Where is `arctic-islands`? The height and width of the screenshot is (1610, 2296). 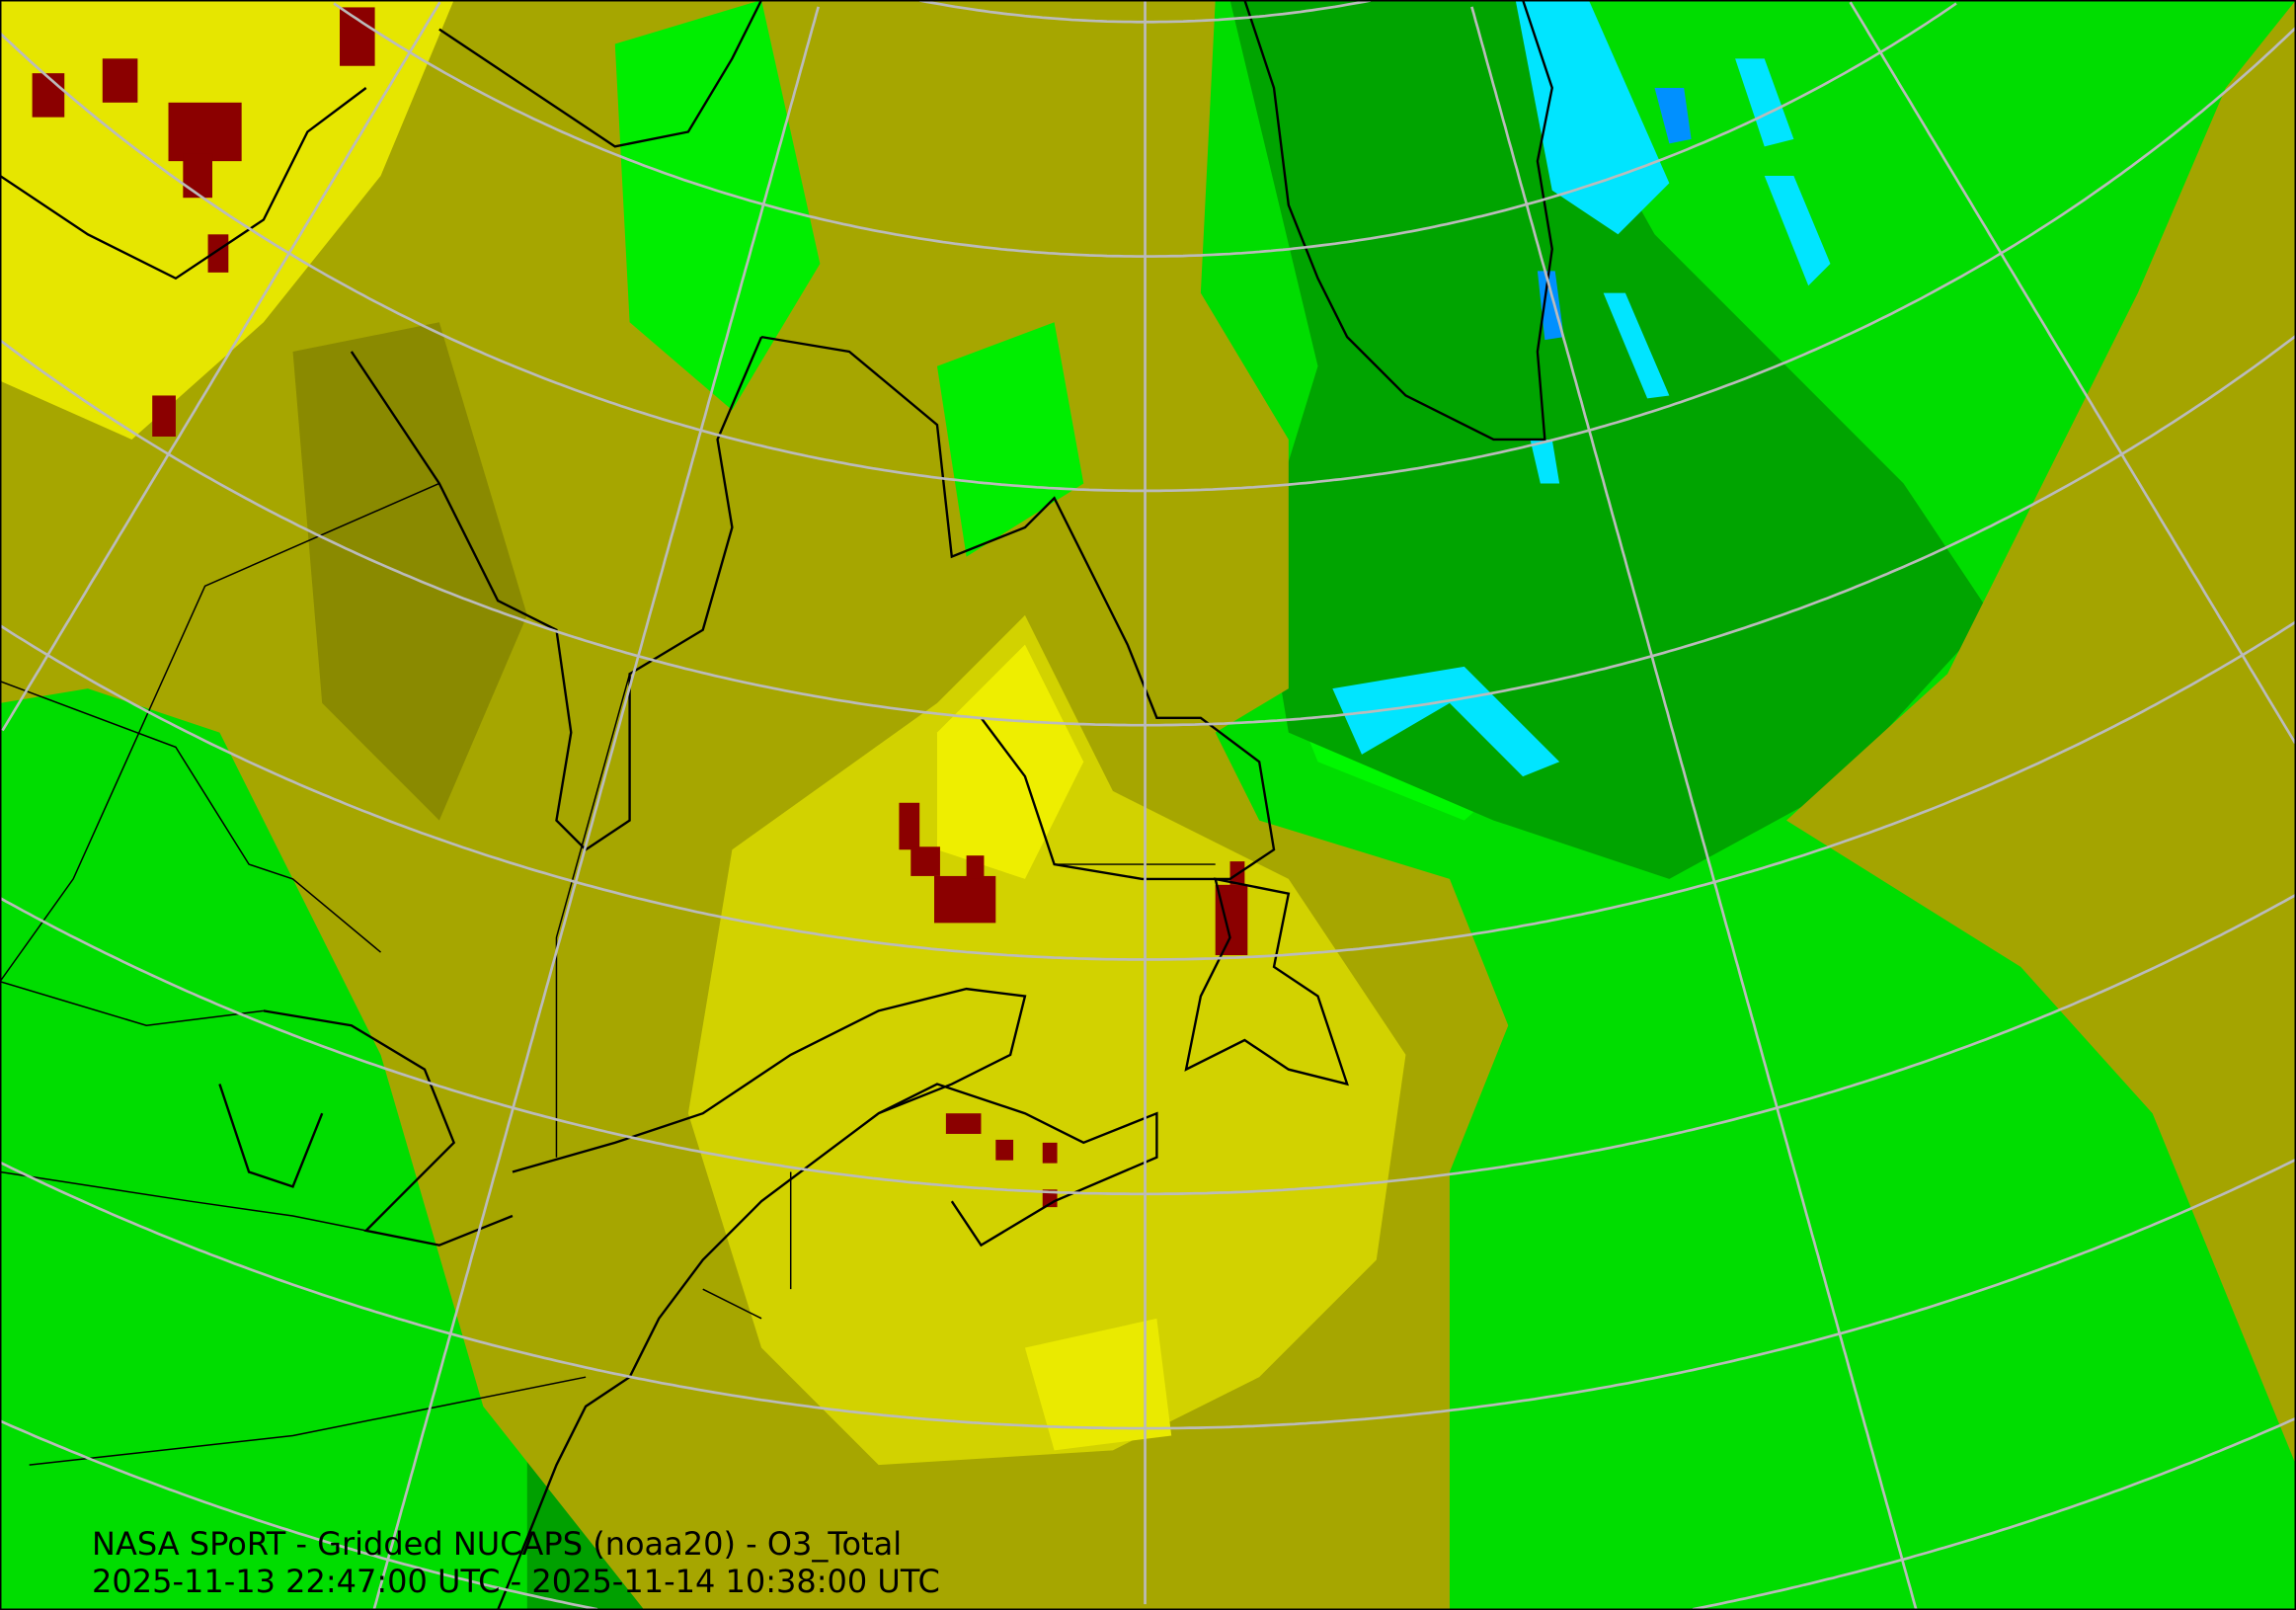
arctic-islands is located at coordinates (382, 140).